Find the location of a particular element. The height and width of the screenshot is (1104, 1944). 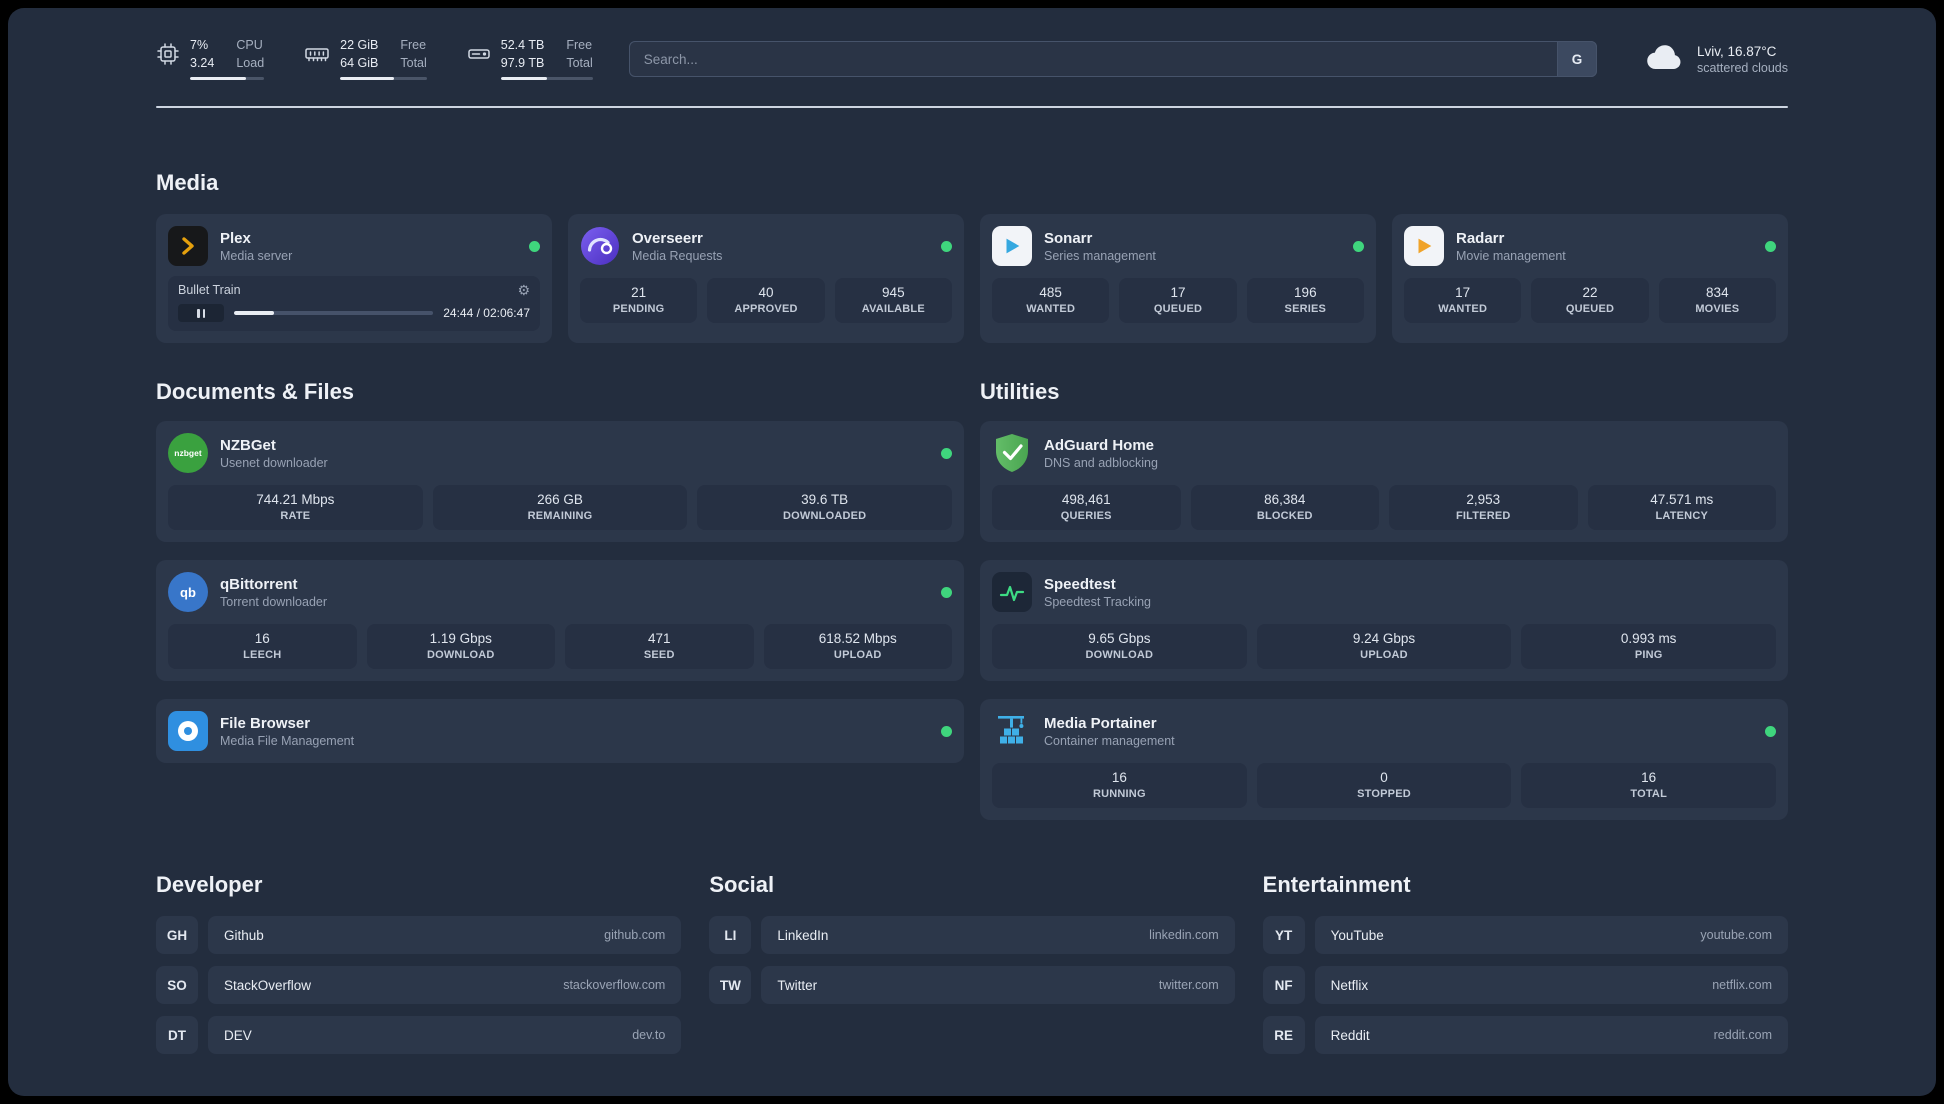

bookmark-row-twitter: TW Twitter twitter.com is located at coordinates (972, 985).